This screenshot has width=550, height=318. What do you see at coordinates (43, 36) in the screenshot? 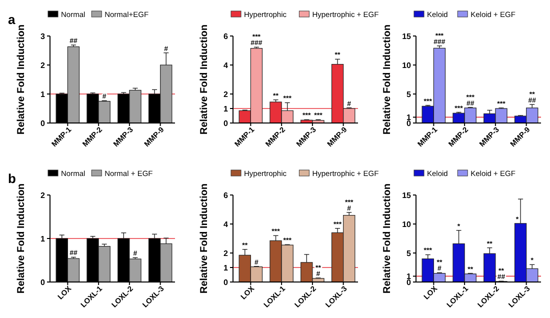
I see `y-tick-label: 3` at bounding box center [43, 36].